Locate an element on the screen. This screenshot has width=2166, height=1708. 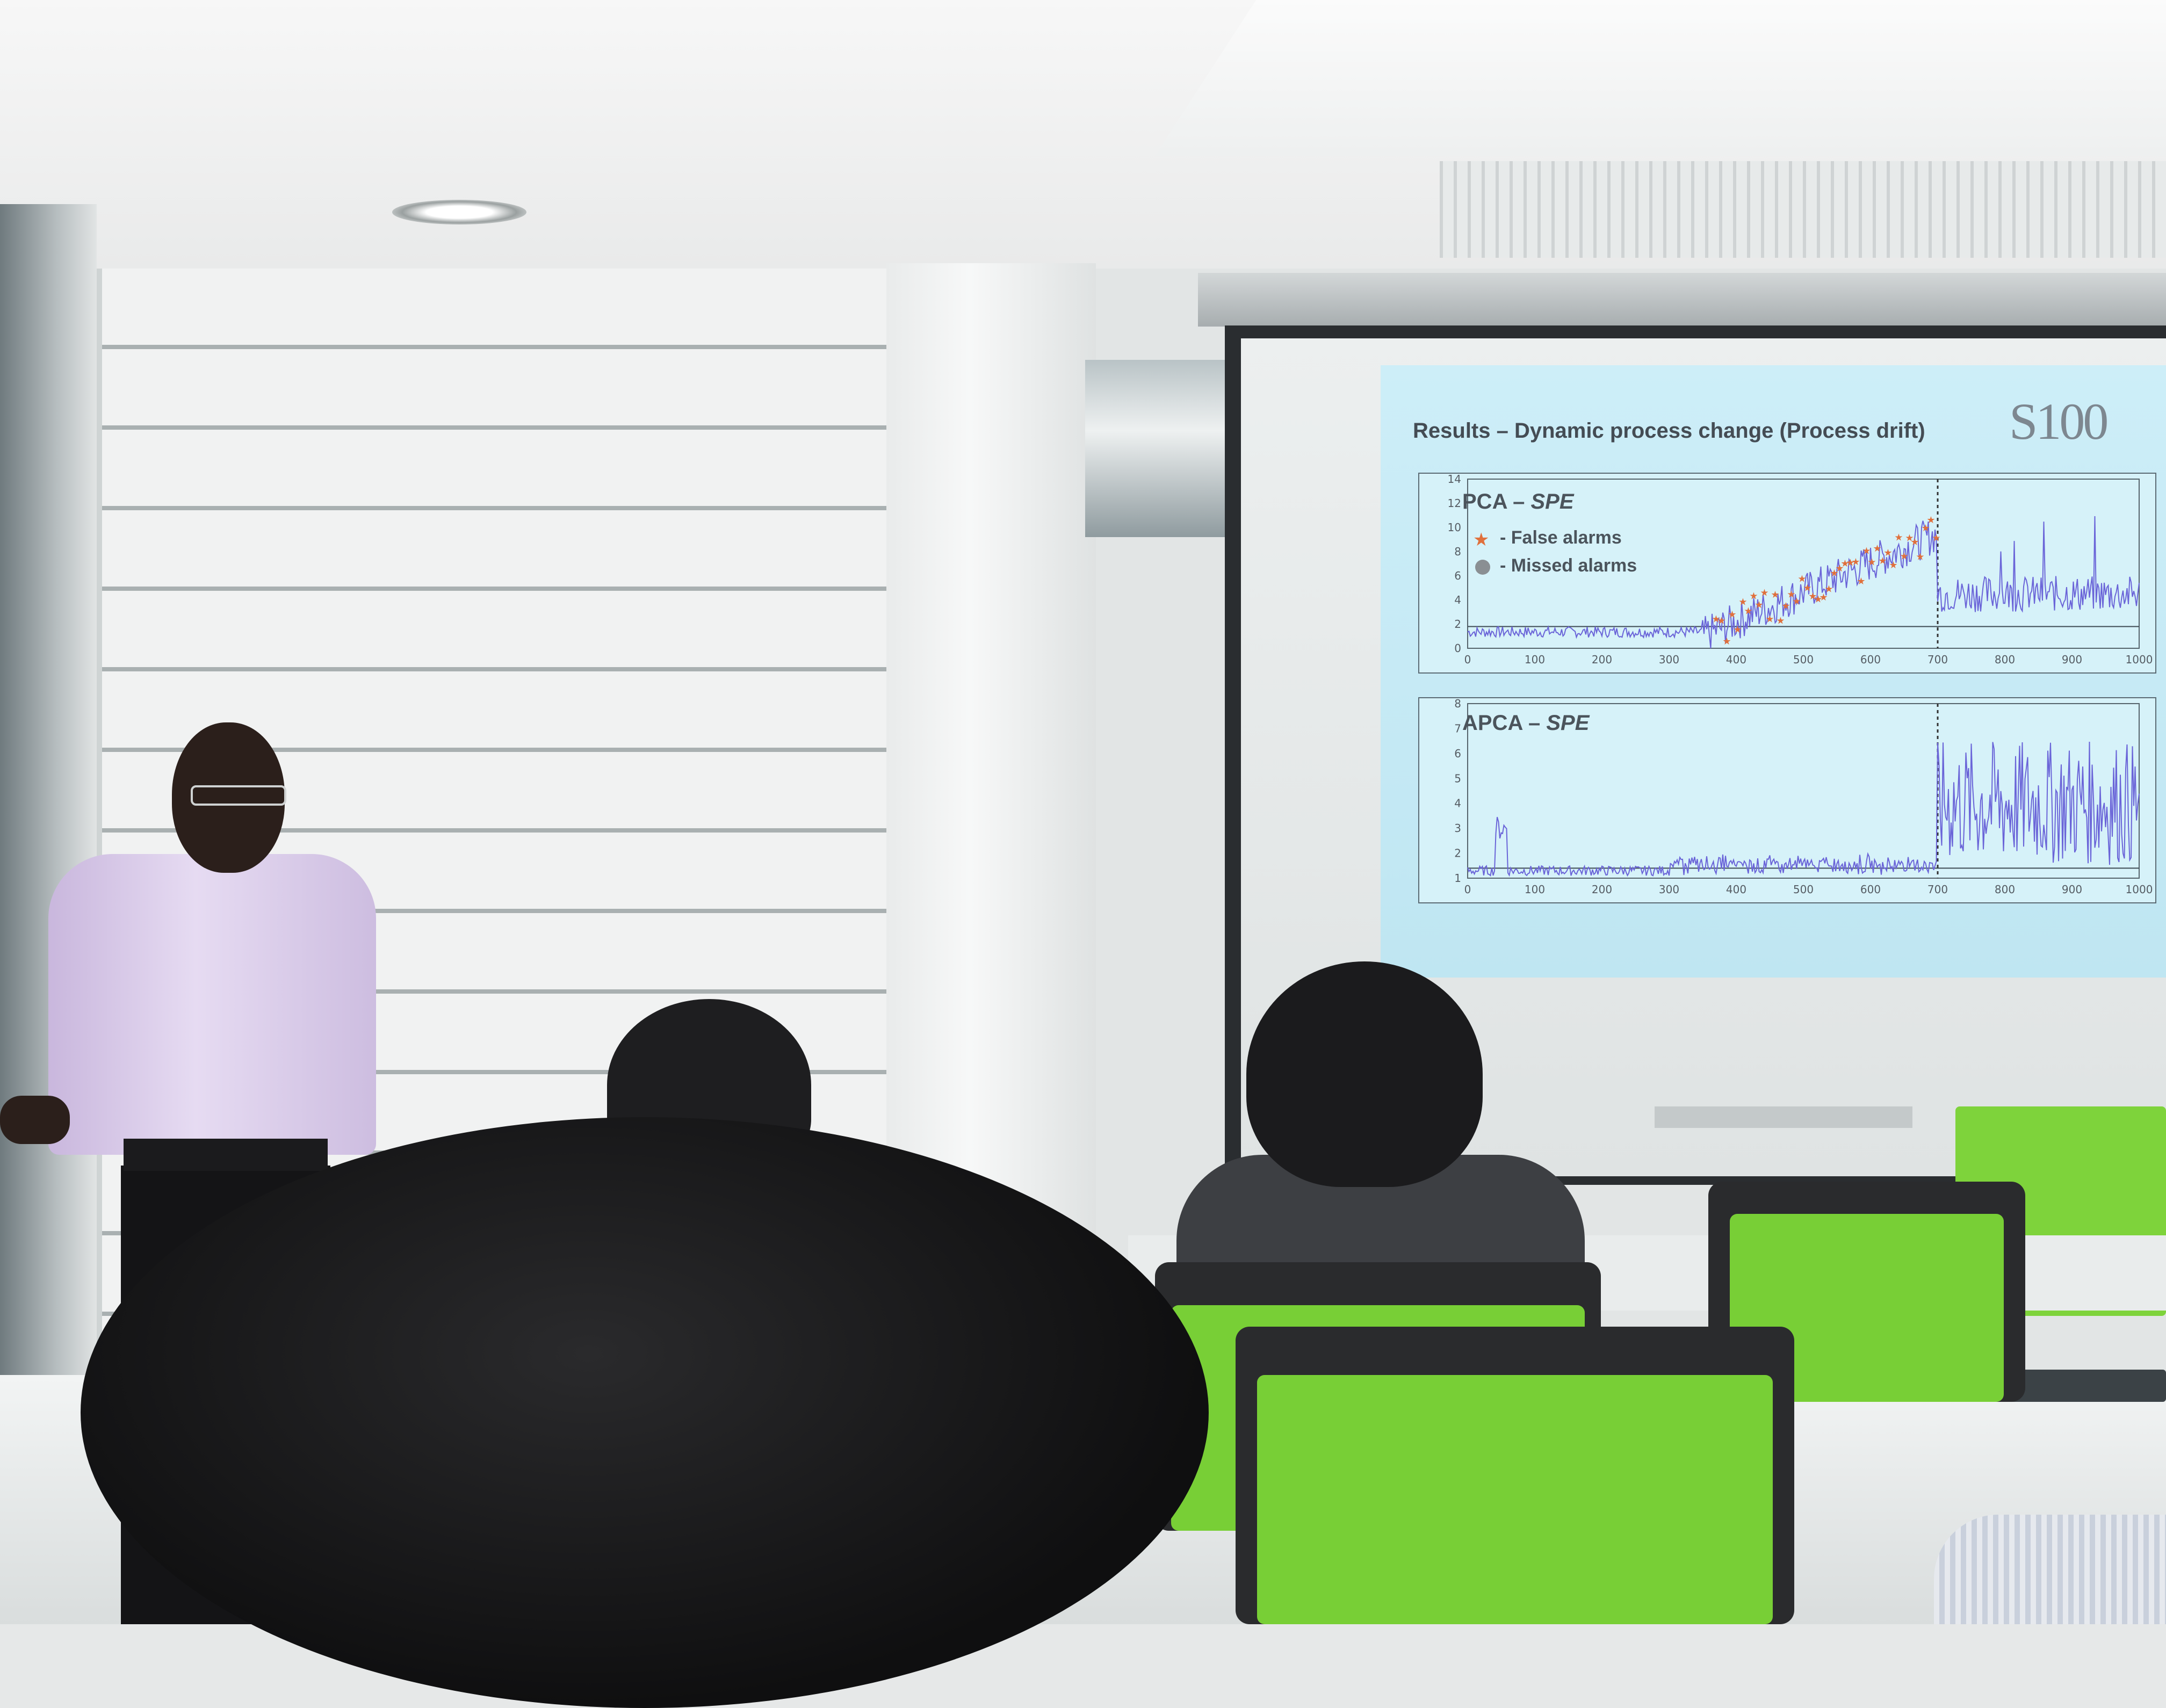
pca-y-tick-label: 12 is located at coordinates (1454, 503).